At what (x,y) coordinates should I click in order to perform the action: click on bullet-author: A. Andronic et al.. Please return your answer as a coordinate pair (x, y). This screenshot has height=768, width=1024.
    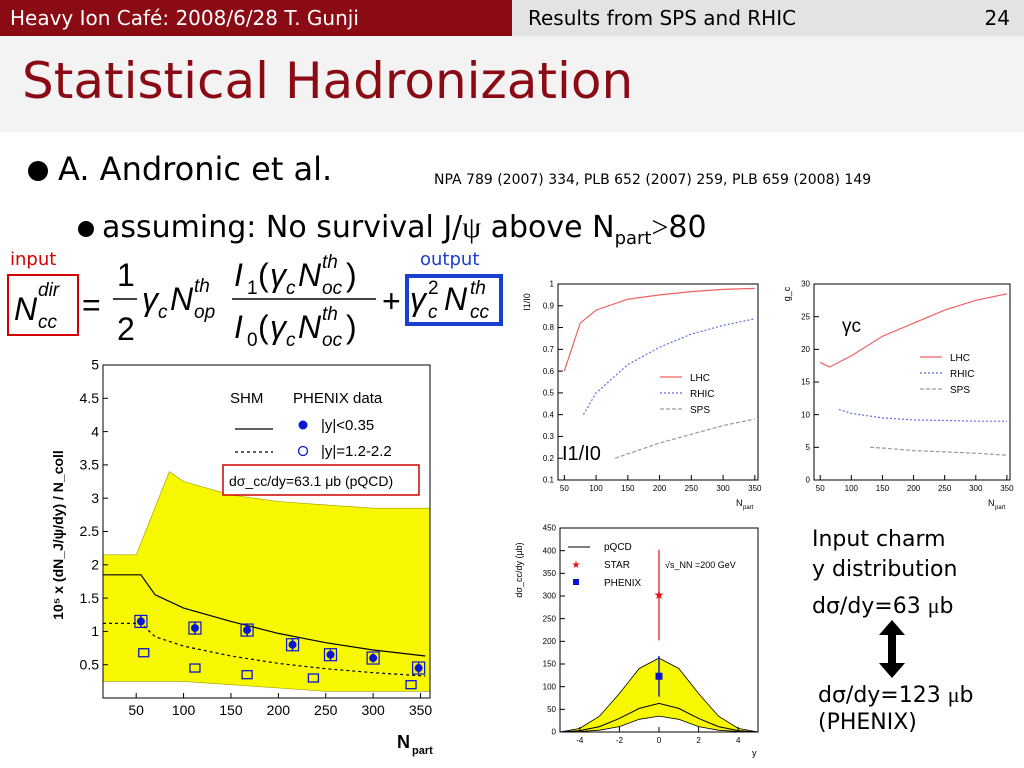
    Looking at the image, I should click on (180, 169).